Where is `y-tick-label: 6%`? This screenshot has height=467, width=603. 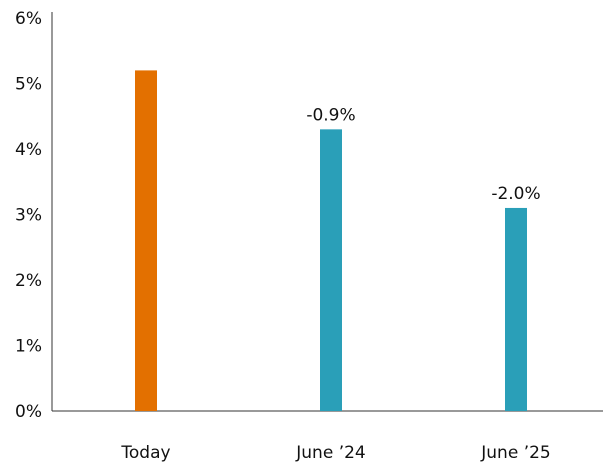
y-tick-label: 6% is located at coordinates (28, 19).